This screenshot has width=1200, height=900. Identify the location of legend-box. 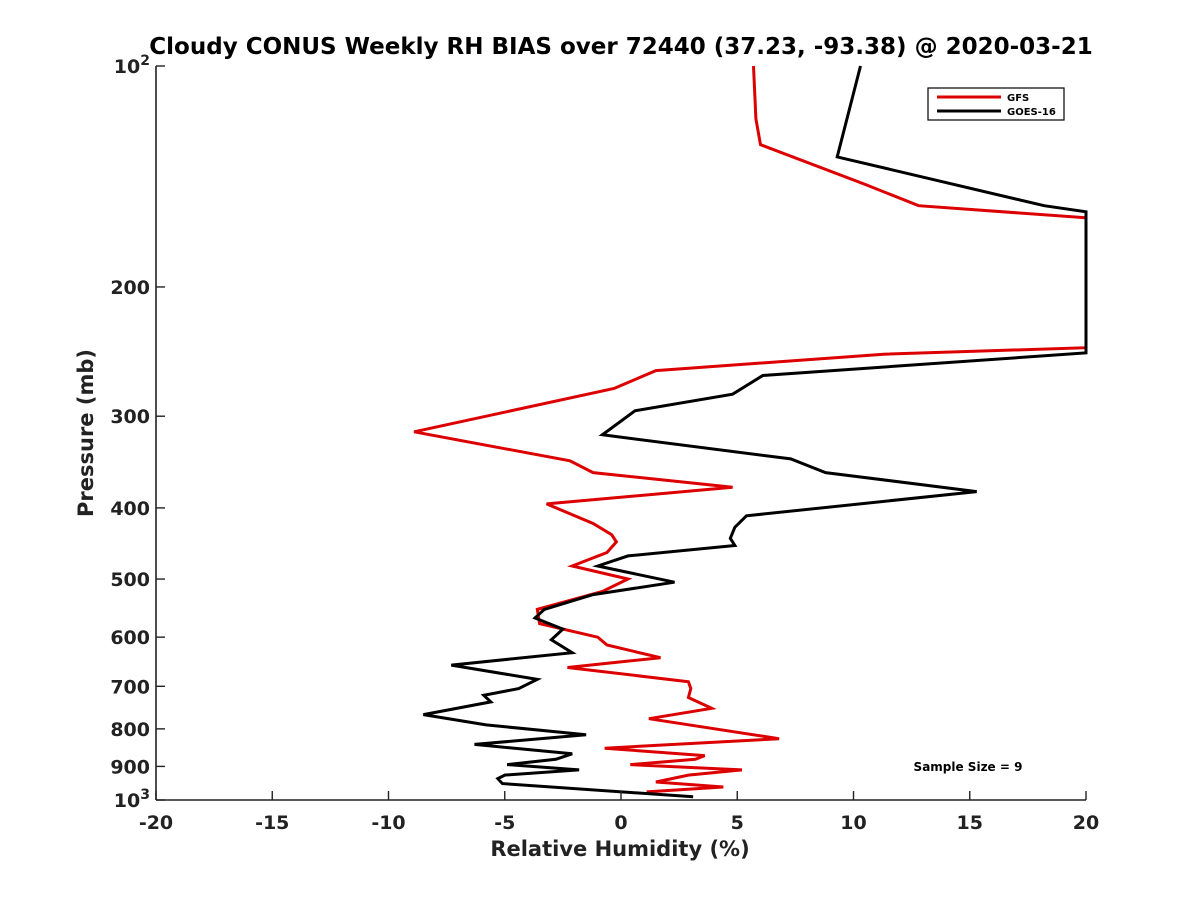
(996, 104).